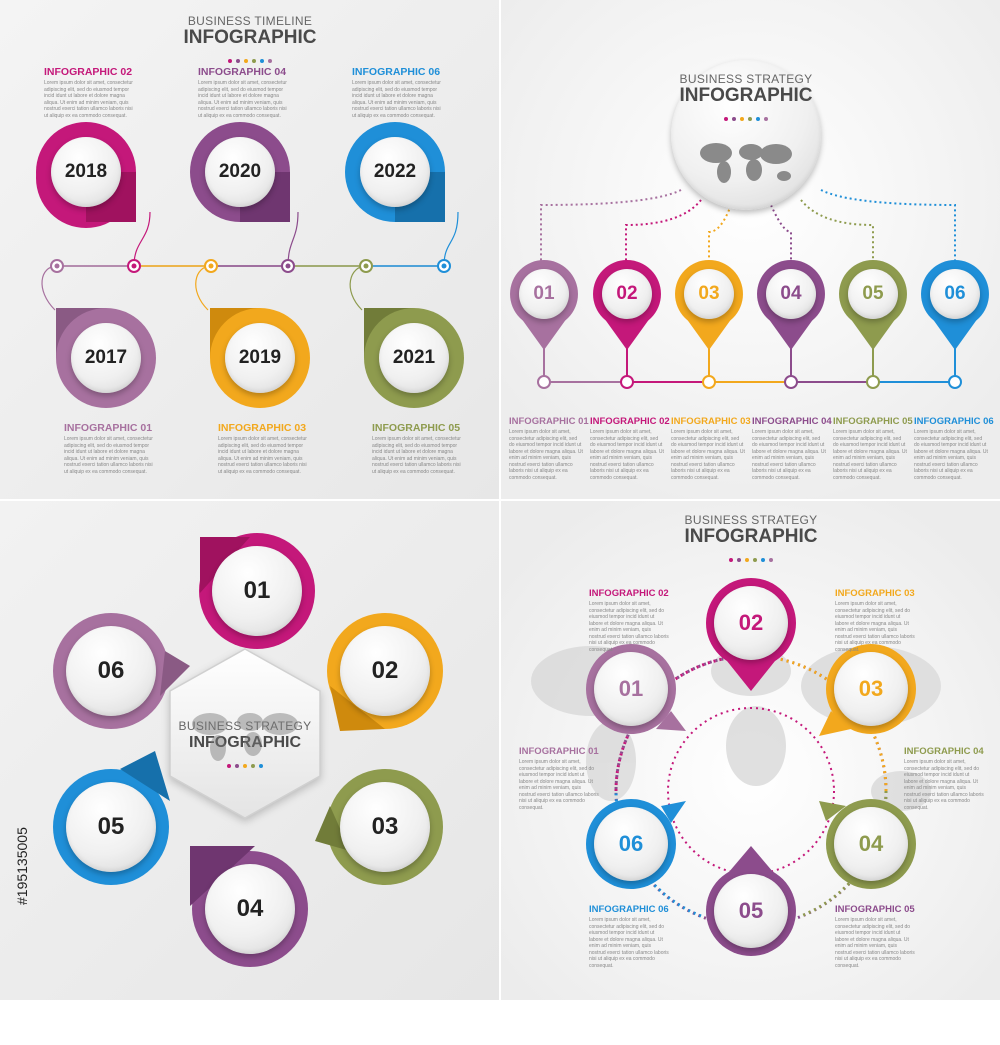  Describe the element at coordinates (627, 294) in the screenshot. I see `q2-step-02: 02` at that location.